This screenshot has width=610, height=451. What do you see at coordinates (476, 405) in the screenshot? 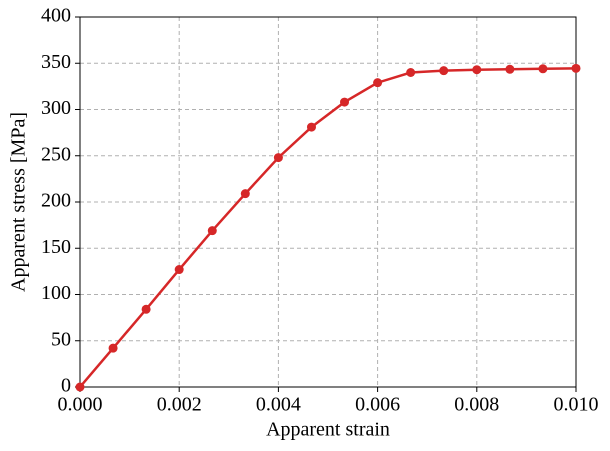
I see `x-tick-label: 0.008` at bounding box center [476, 405].